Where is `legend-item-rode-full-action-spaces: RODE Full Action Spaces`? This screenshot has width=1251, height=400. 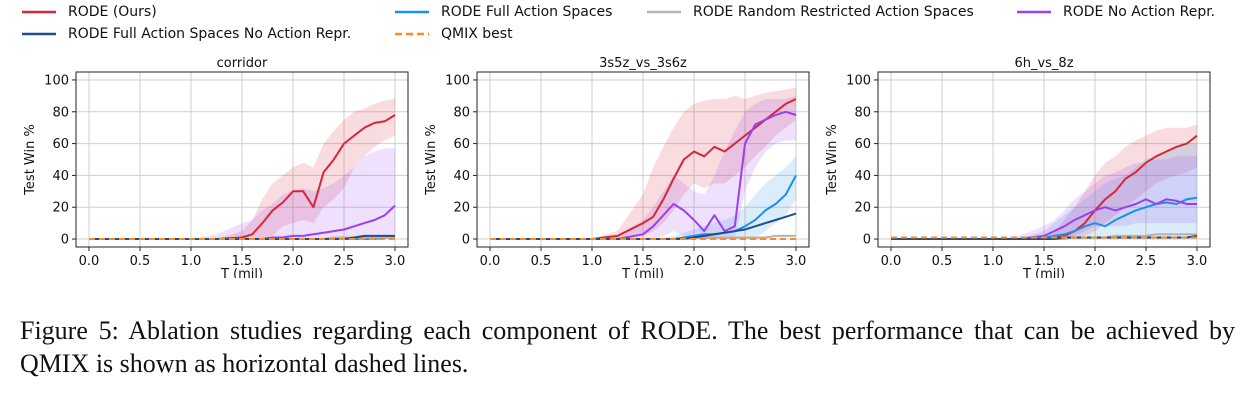 legend-item-rode-full-action-spaces: RODE Full Action Spaces is located at coordinates (502, 12).